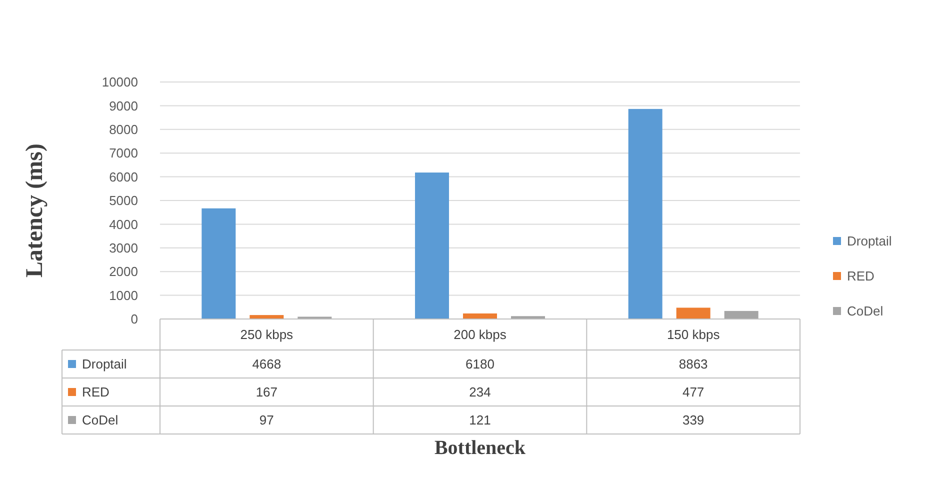  I want to click on y-tick-label: 6000, so click(123, 176).